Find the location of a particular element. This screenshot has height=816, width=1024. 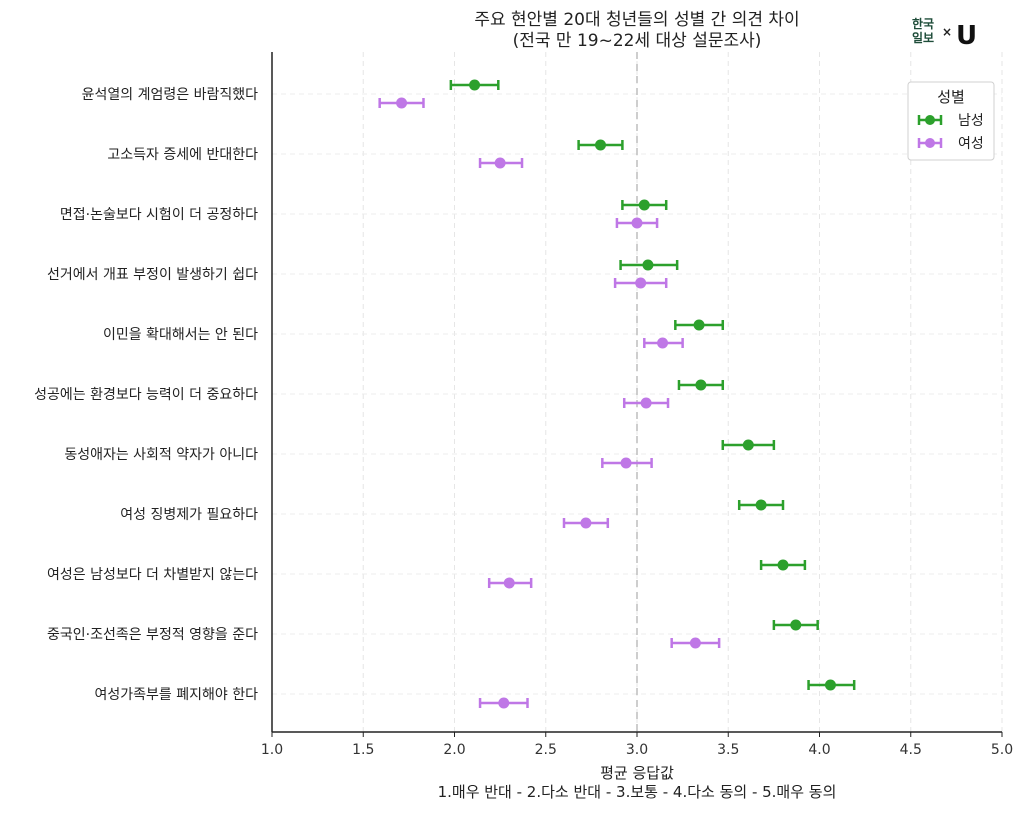

x-tick-label-8: 5.0 is located at coordinates (1002, 750).